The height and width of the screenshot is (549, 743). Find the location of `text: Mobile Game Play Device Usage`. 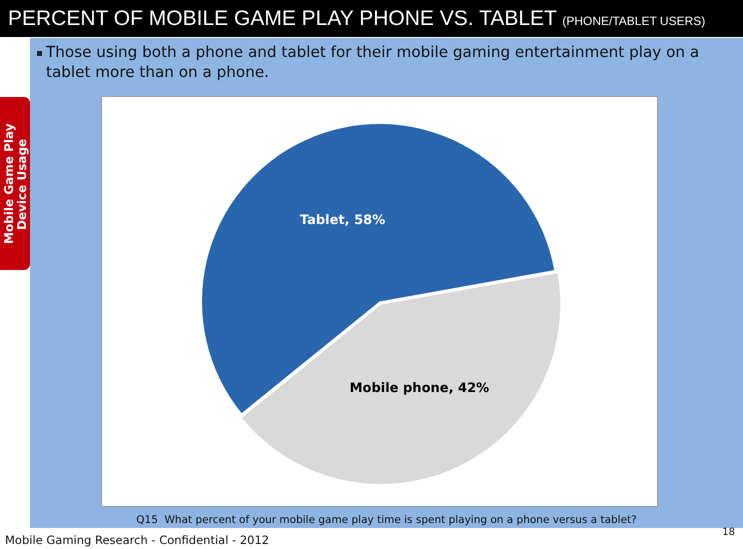

text: Mobile Game Play Device Usage is located at coordinates (15, 184).